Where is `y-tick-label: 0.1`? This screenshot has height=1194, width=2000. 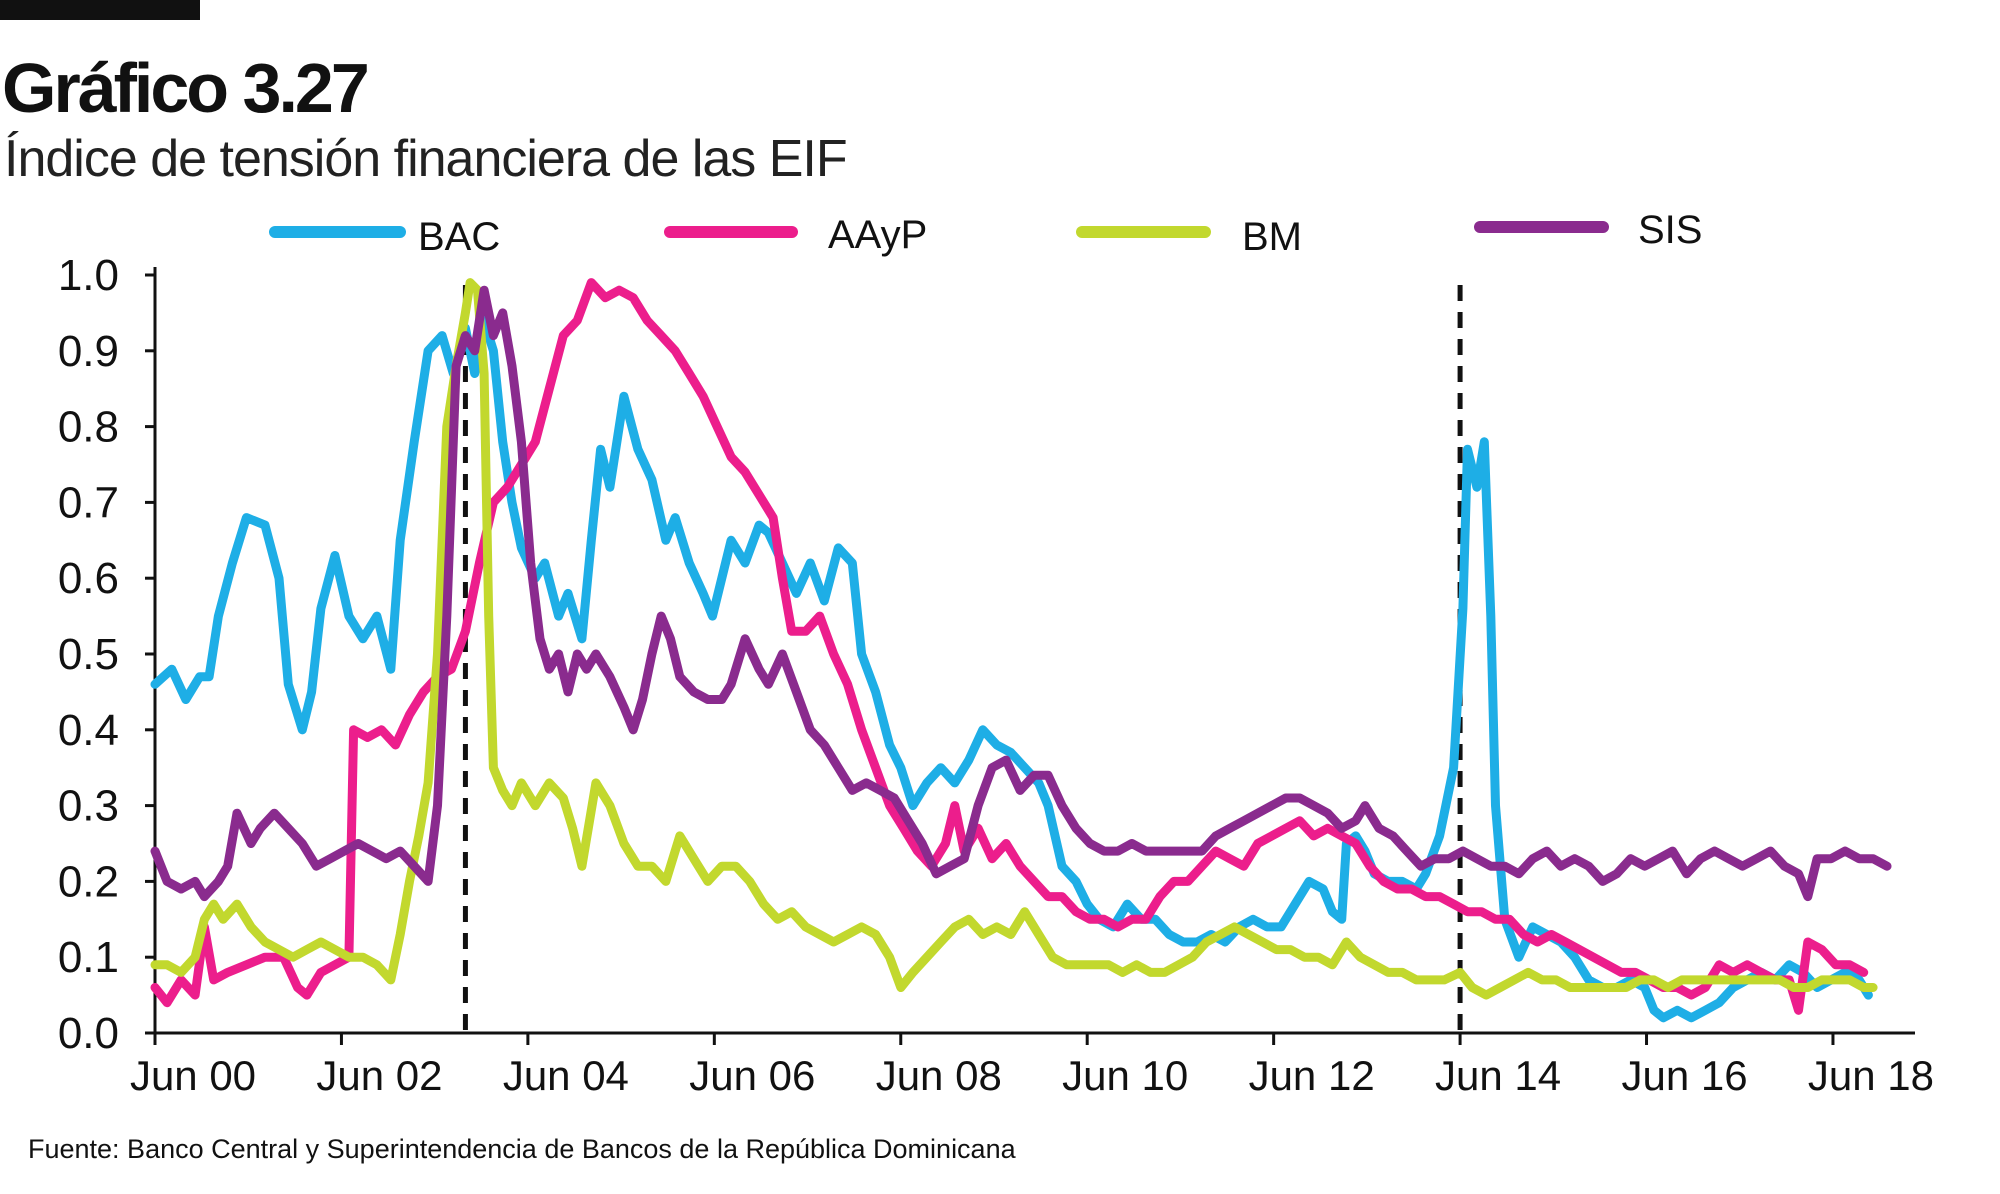 y-tick-label: 0.1 is located at coordinates (88, 957).